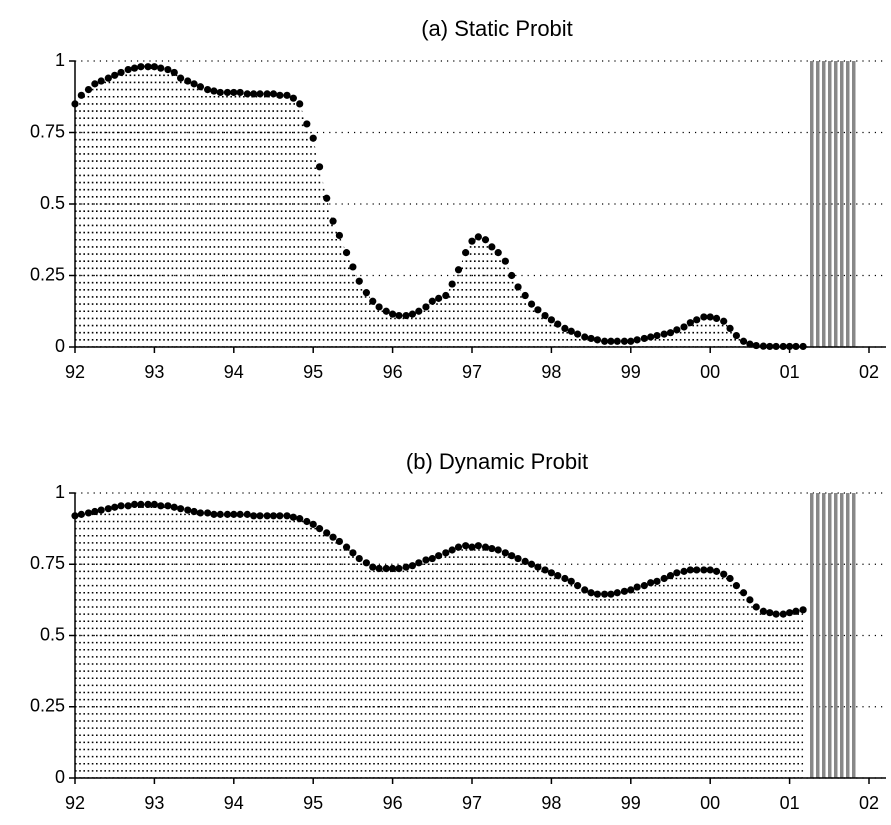  Describe the element at coordinates (47, 706) in the screenshot. I see `y-tick-label: 0.25` at that location.